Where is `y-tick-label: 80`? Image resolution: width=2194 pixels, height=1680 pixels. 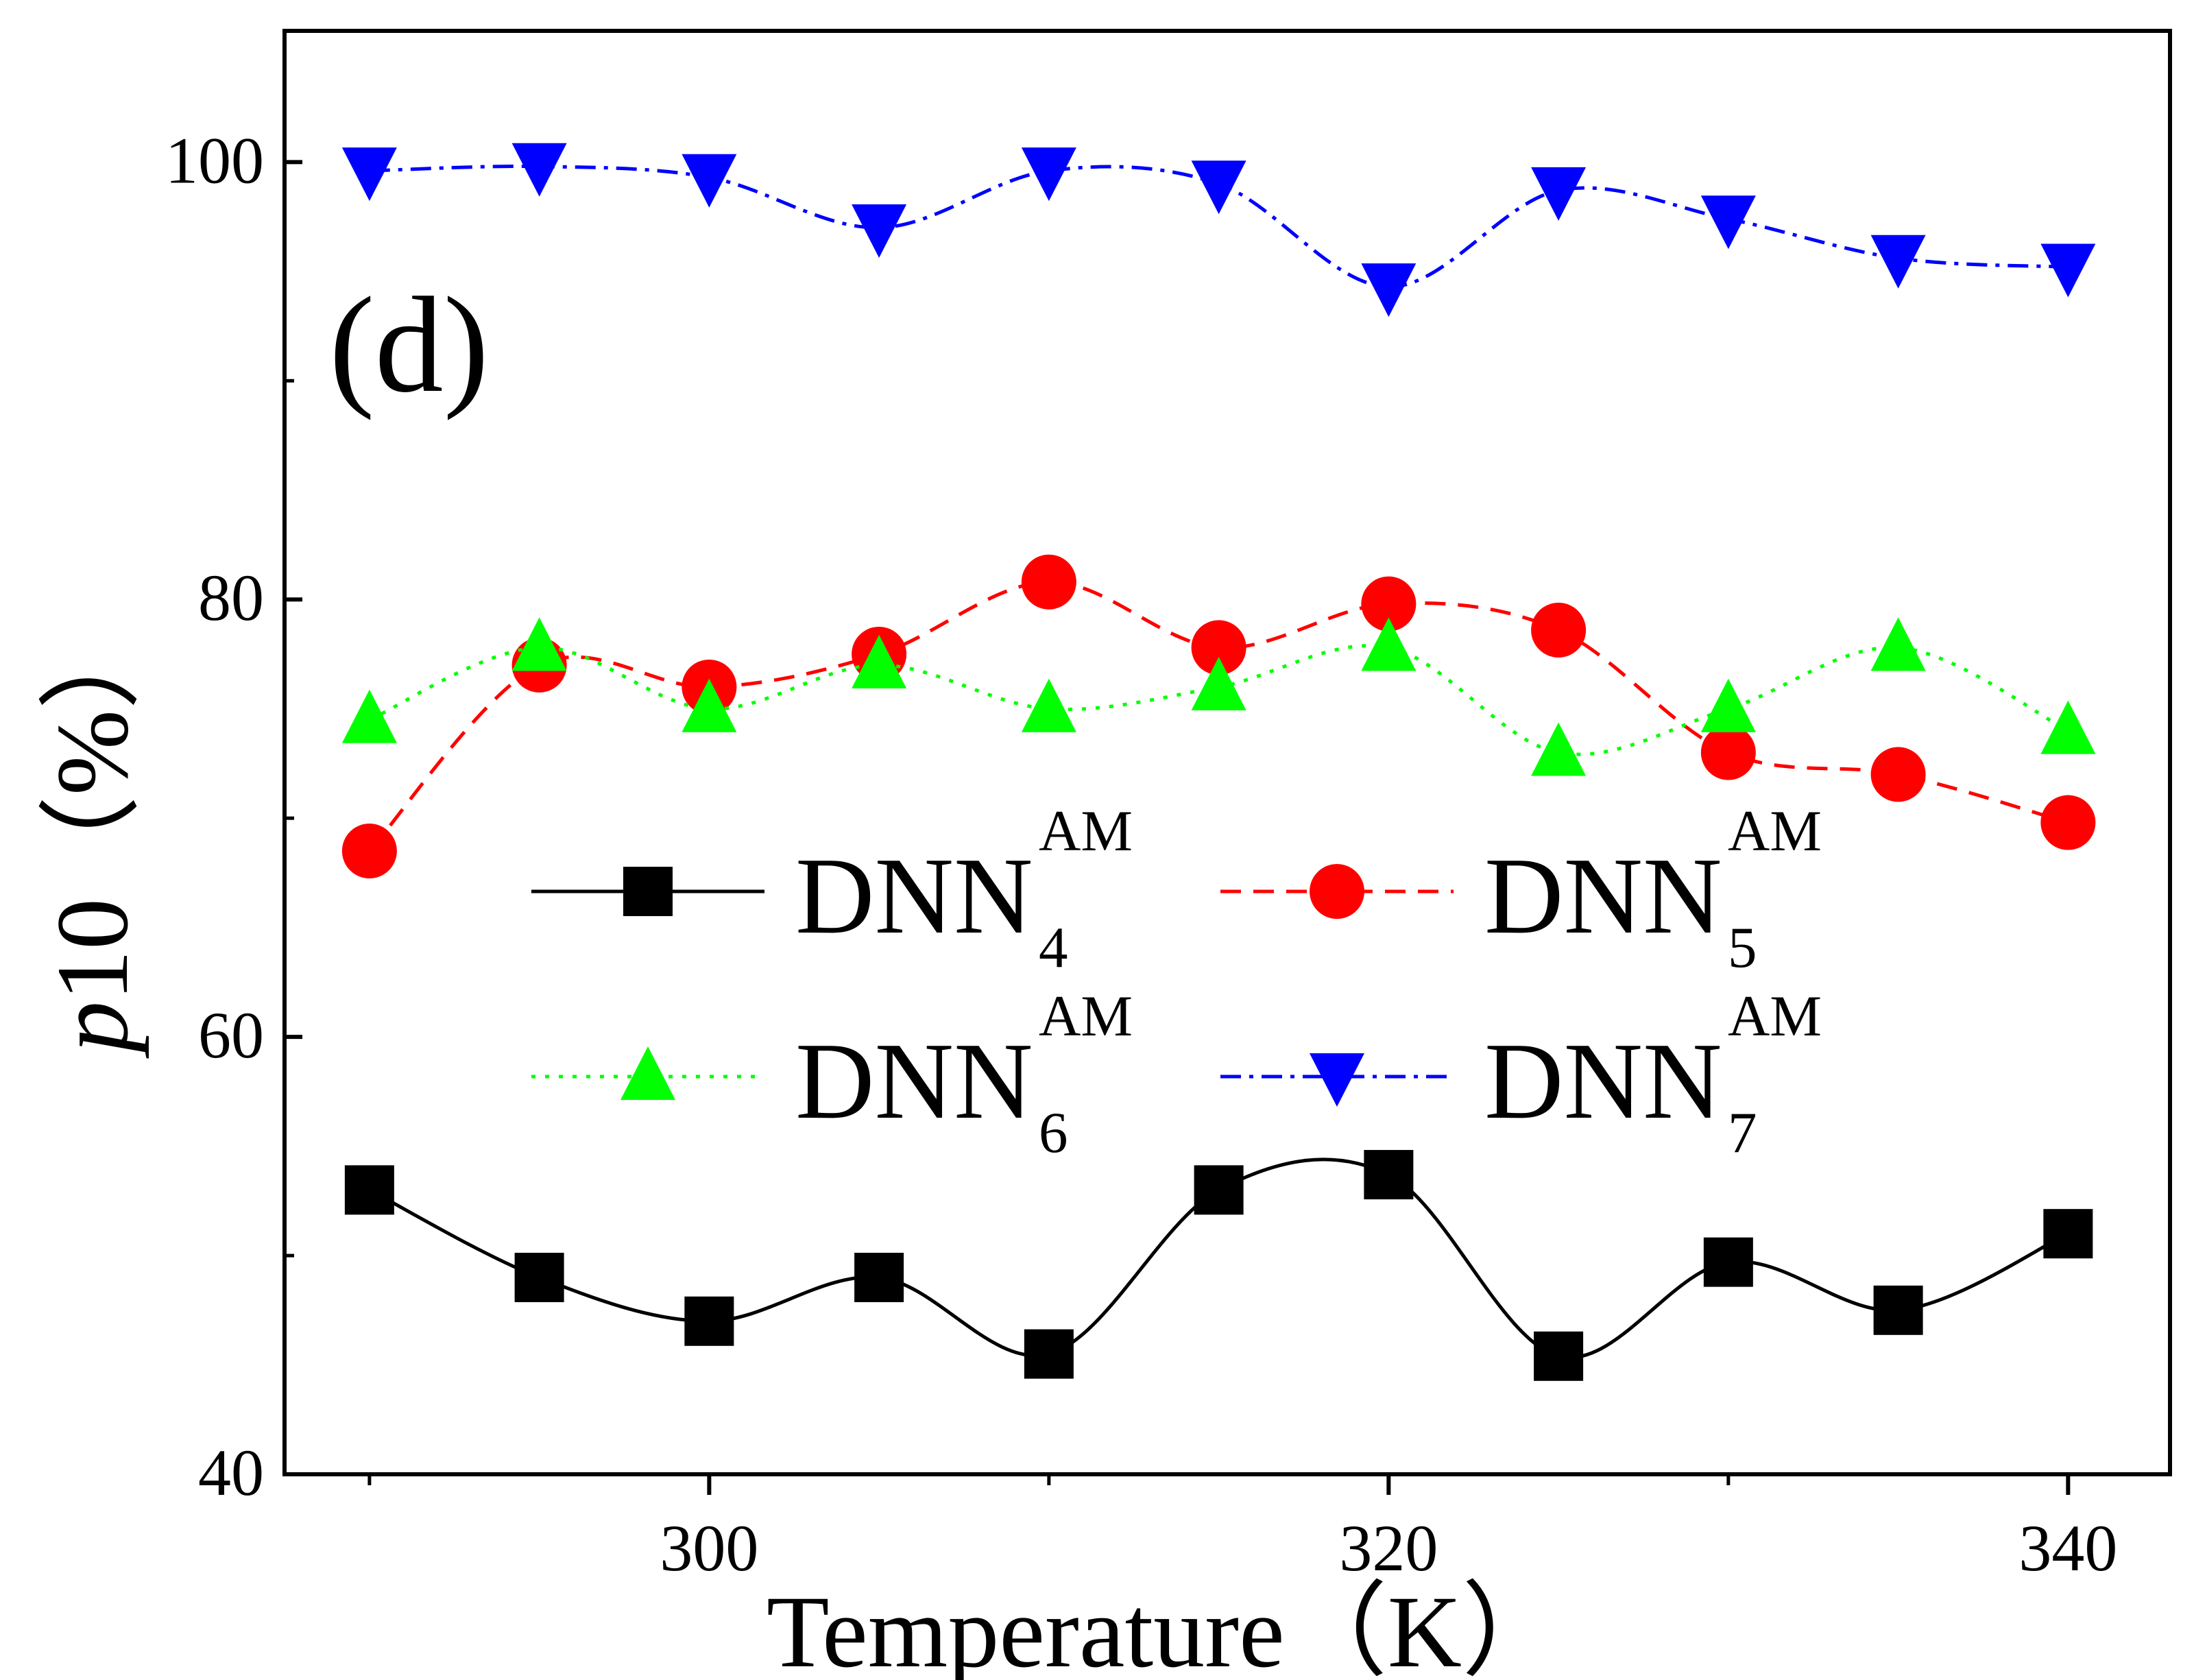
y-tick-label: 80 is located at coordinates (231, 597).